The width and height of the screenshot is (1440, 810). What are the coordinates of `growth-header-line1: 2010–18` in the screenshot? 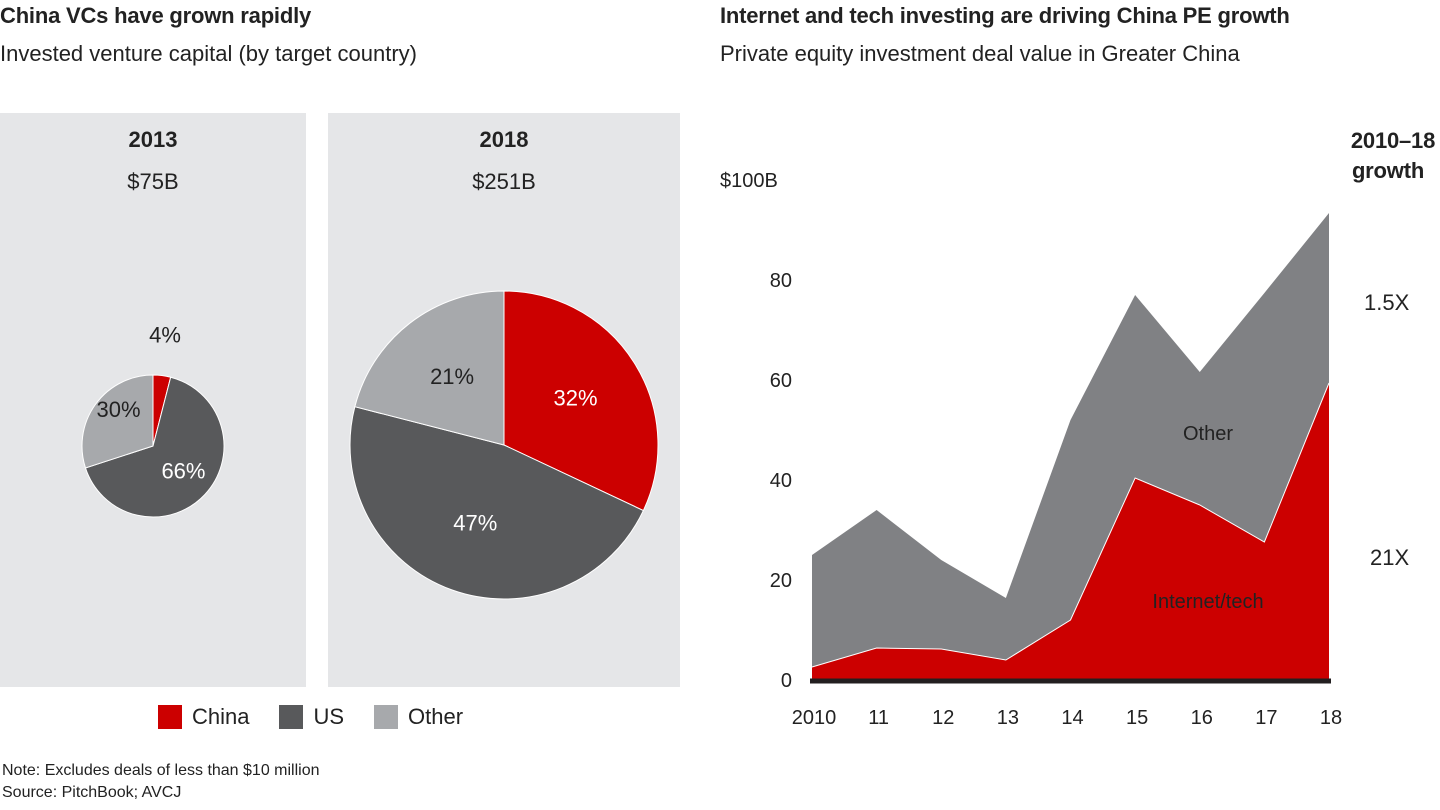 It's located at (1393, 140).